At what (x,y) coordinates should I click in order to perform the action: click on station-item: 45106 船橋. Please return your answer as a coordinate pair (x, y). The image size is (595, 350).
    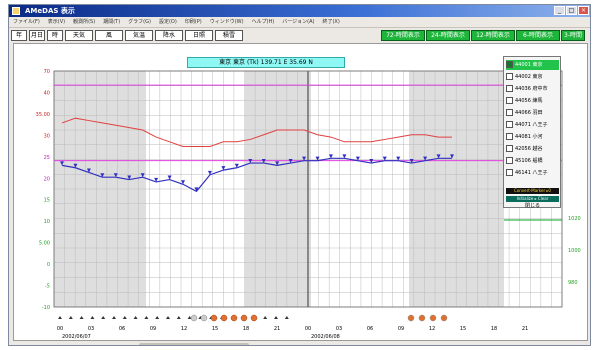
    Looking at the image, I should click on (532, 161).